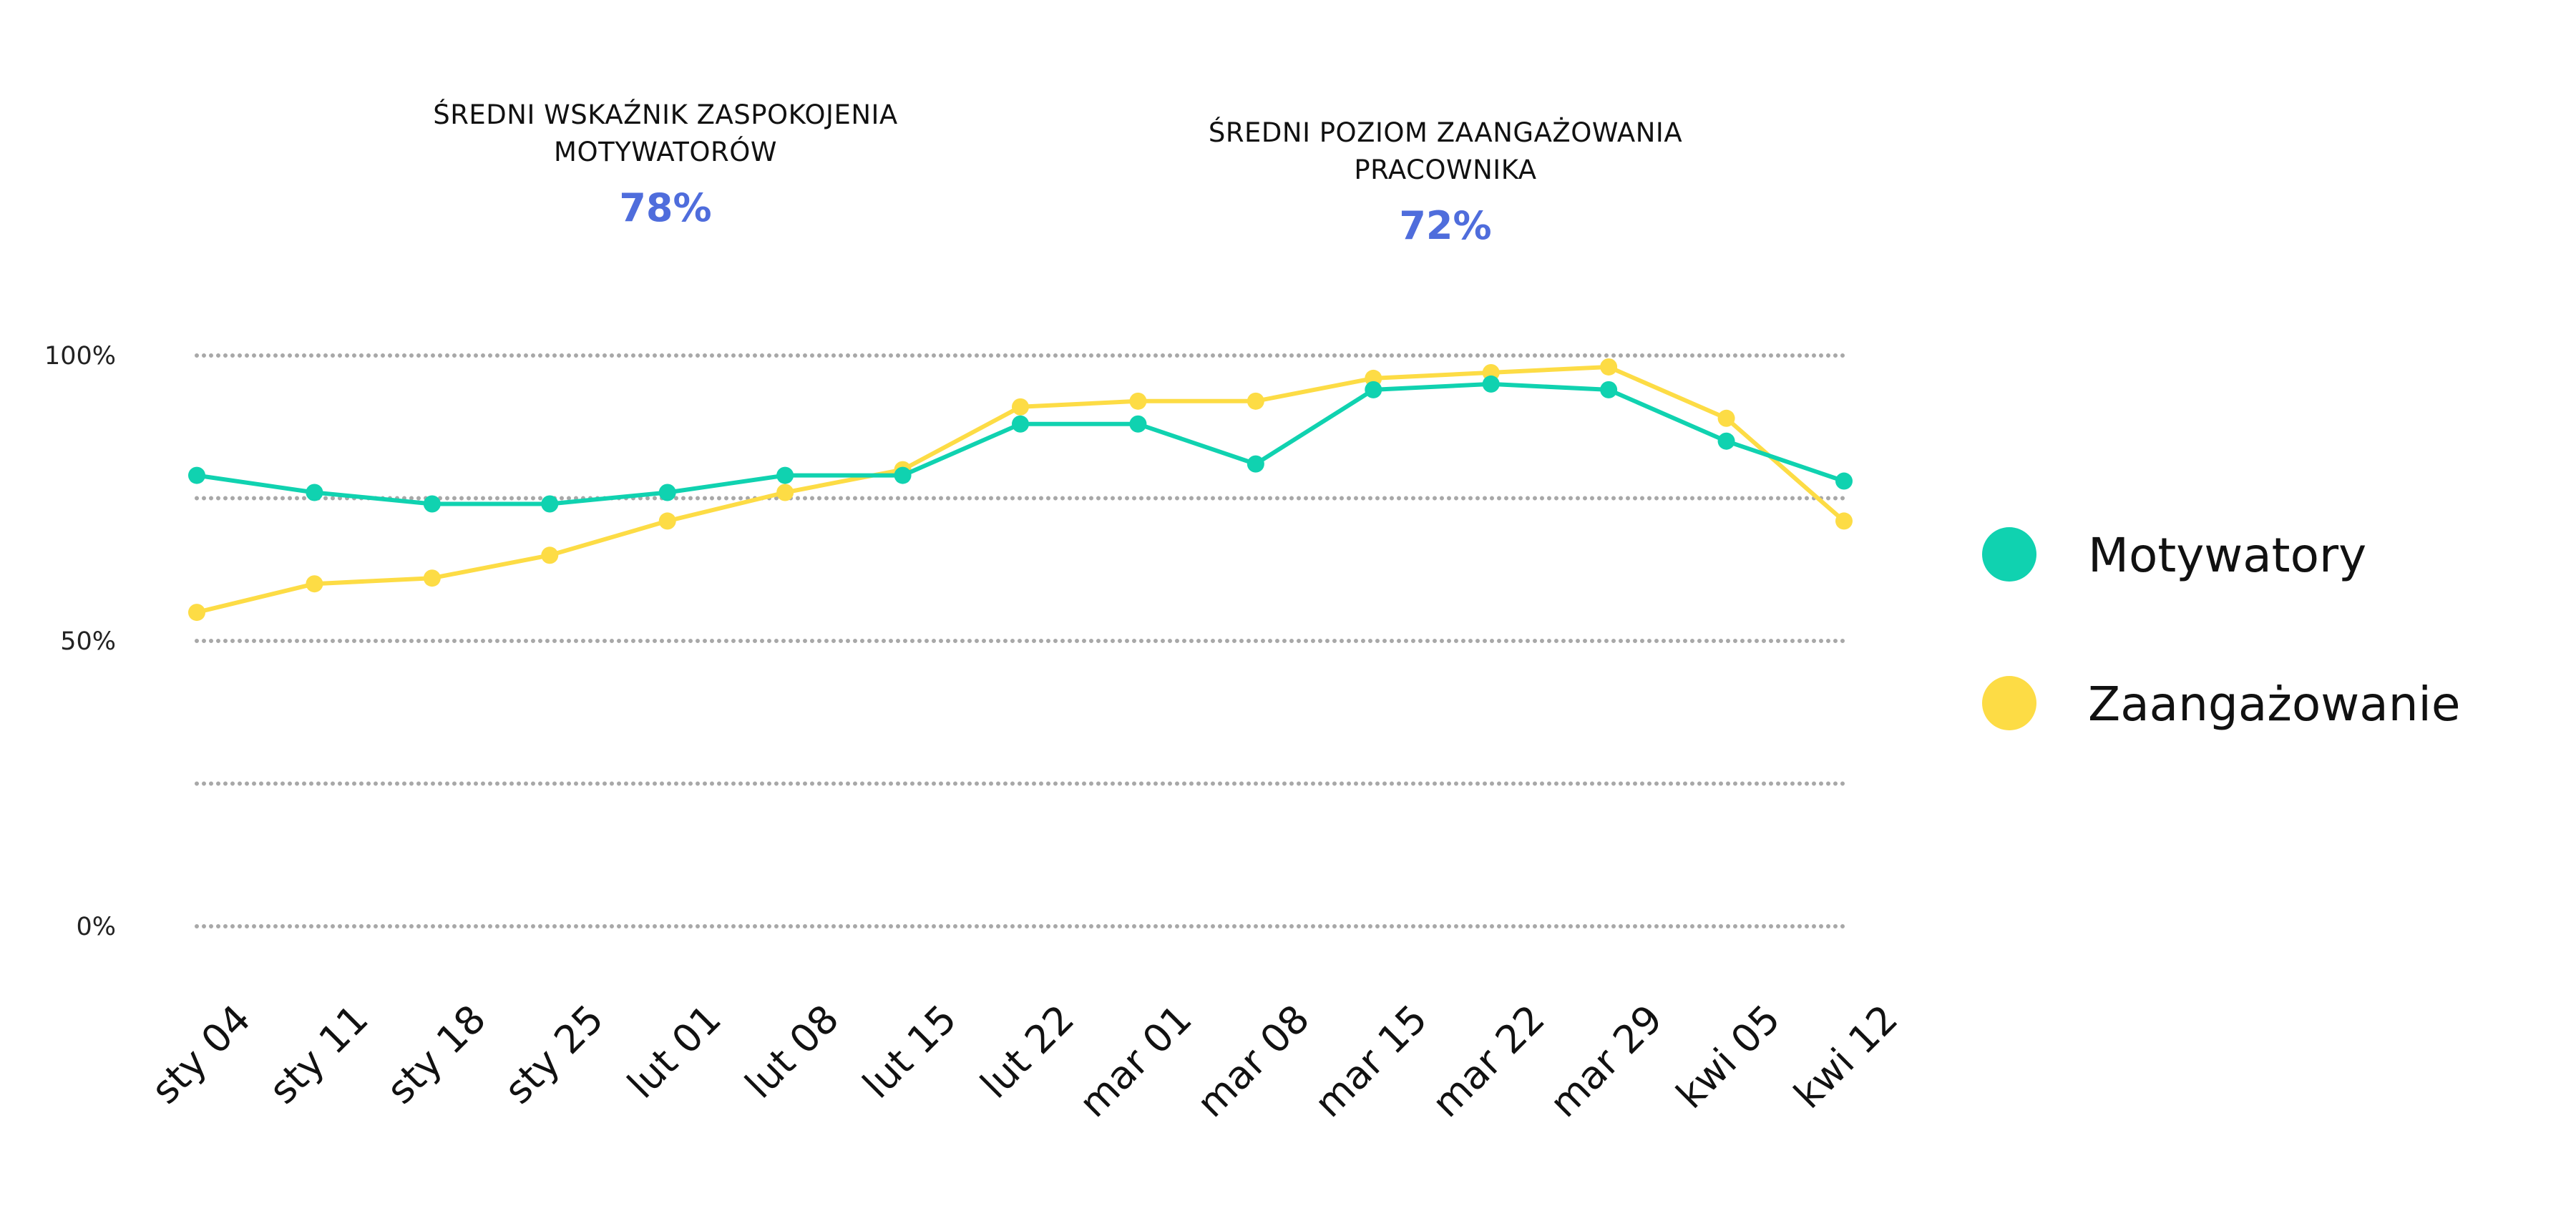 This screenshot has width=2576, height=1216. Describe the element at coordinates (2274, 704) in the screenshot. I see `legend-label: Zaangażowanie` at that location.